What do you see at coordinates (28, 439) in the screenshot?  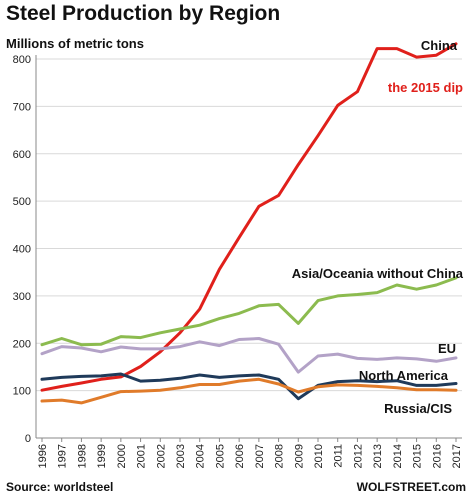 I see `y-tick-label: 0` at bounding box center [28, 439].